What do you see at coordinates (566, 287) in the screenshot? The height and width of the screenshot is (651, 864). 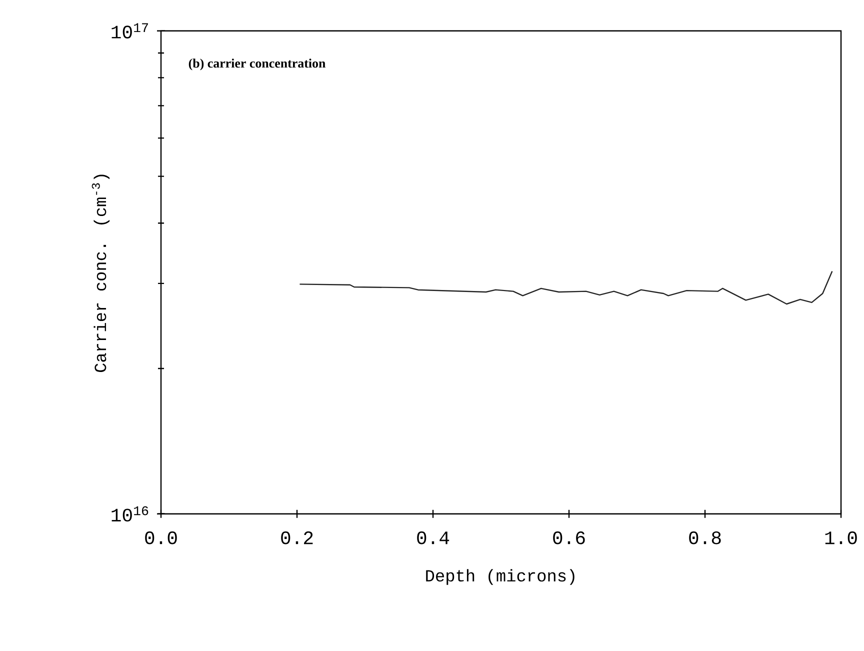 I see `line-series` at bounding box center [566, 287].